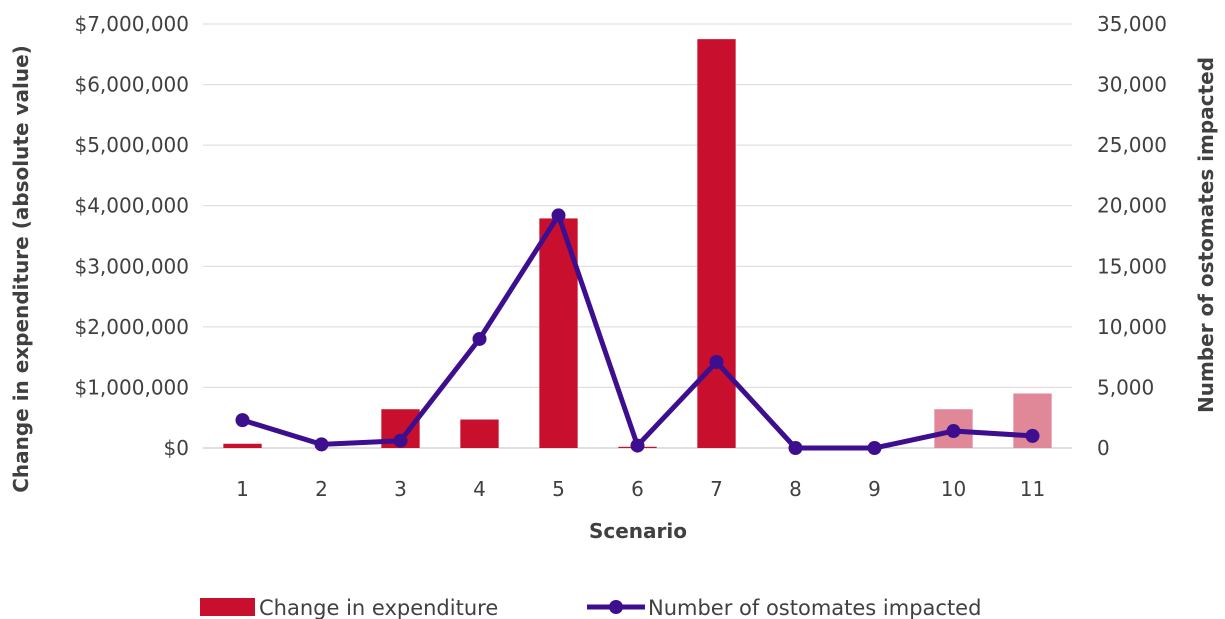  Describe the element at coordinates (321, 489) in the screenshot. I see `x-tick-label: 2` at that location.